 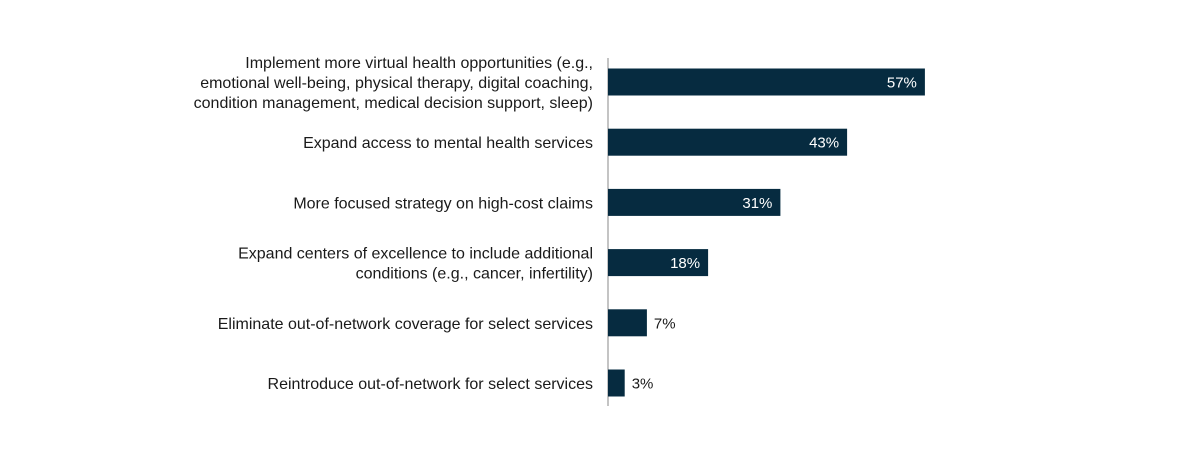 I want to click on category-label-line: Expand access to mental health services, so click(x=448, y=143).